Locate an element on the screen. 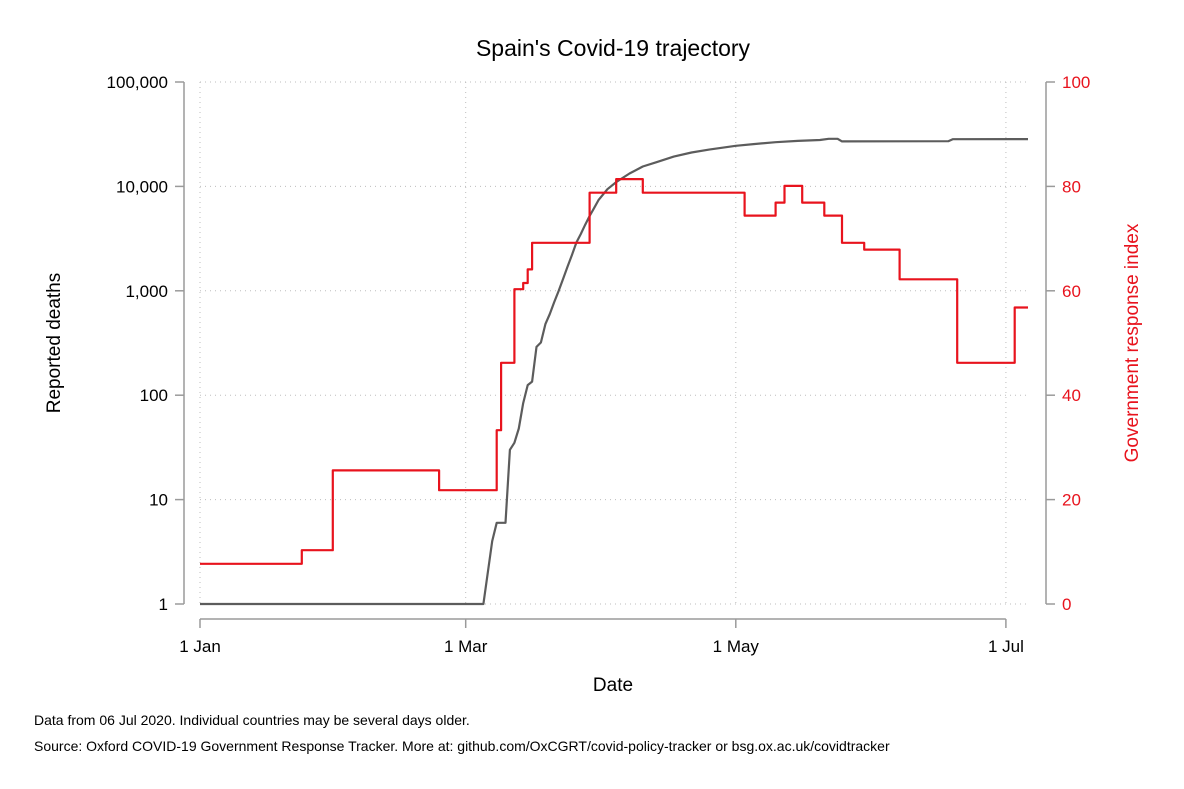 This screenshot has width=1184, height=789. x-axis-title: Date is located at coordinates (613, 685).